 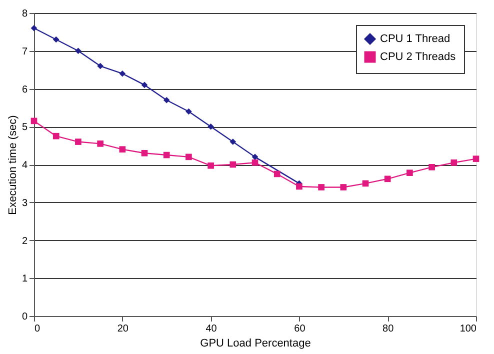 What do you see at coordinates (25, 14) in the screenshot?
I see `y-tick-label: 8` at bounding box center [25, 14].